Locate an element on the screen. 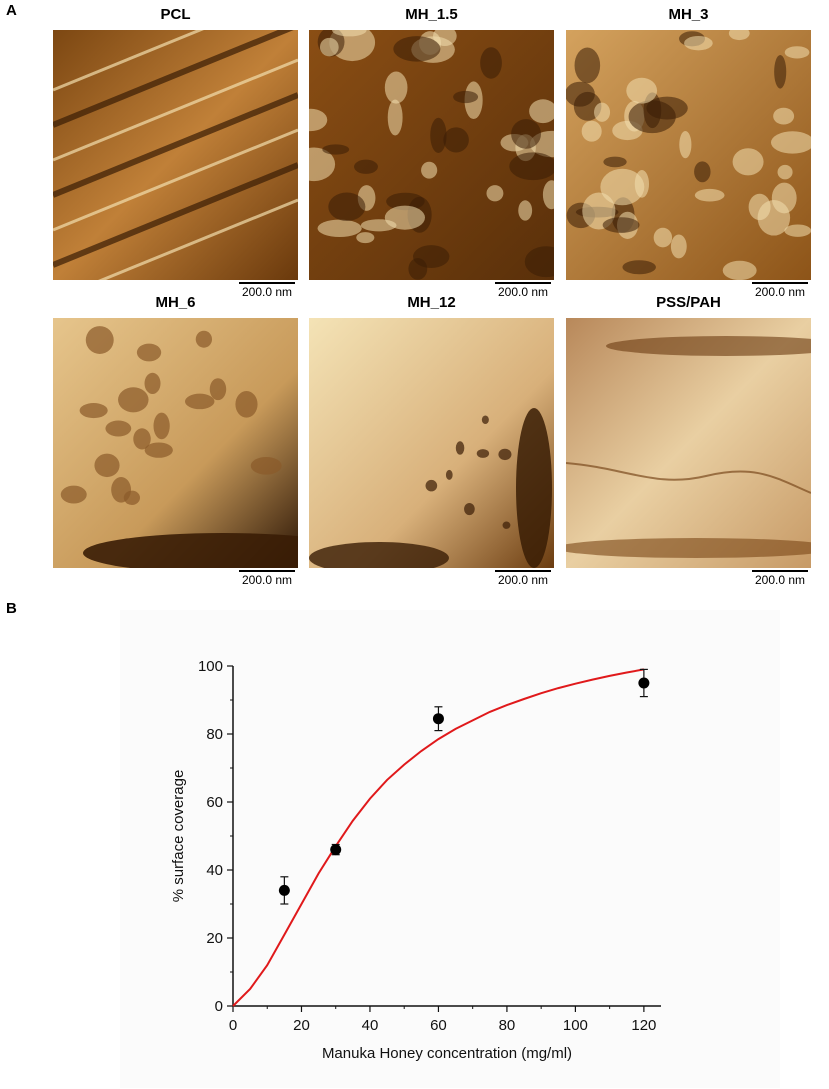 The image size is (829, 1089). x-tick-label: 60 is located at coordinates (438, 1025).